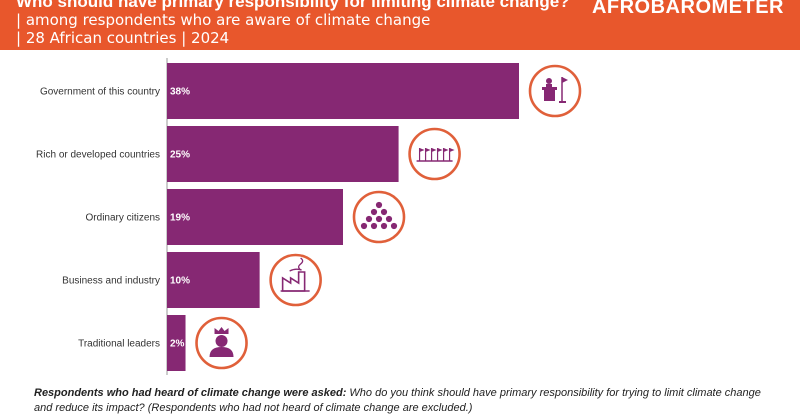 Image resolution: width=800 pixels, height=420 pixels. What do you see at coordinates (221, 343) in the screenshot?
I see `crowned-person-icon` at bounding box center [221, 343].